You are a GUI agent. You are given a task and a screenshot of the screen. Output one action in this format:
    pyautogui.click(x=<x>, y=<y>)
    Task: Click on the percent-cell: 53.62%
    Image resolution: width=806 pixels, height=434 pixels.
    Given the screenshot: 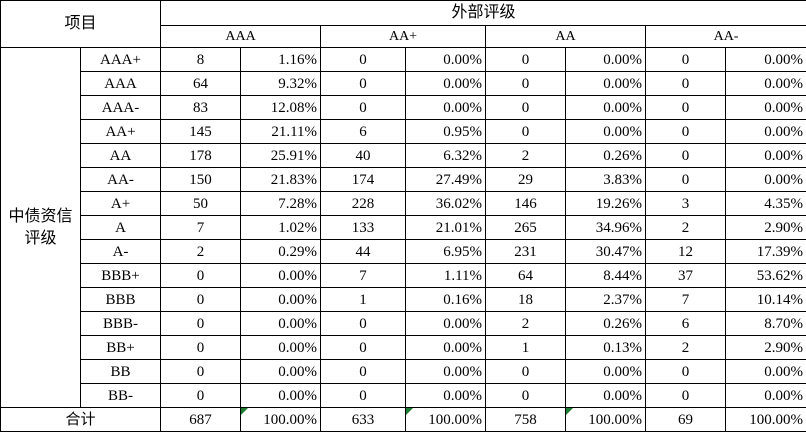 What is the action you would take?
    pyautogui.click(x=765, y=275)
    